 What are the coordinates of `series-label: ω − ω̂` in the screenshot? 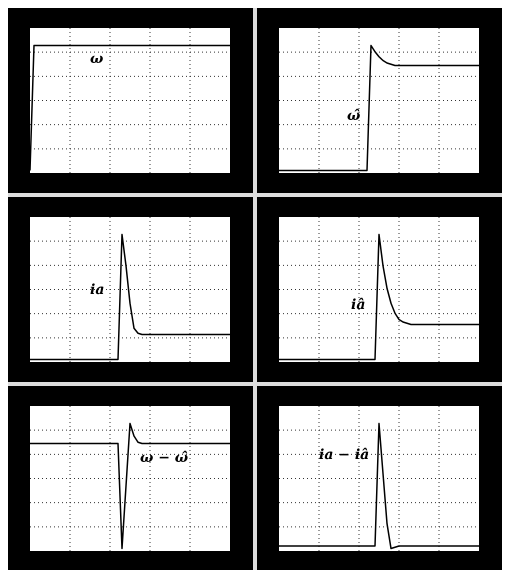 It's located at (164, 458).